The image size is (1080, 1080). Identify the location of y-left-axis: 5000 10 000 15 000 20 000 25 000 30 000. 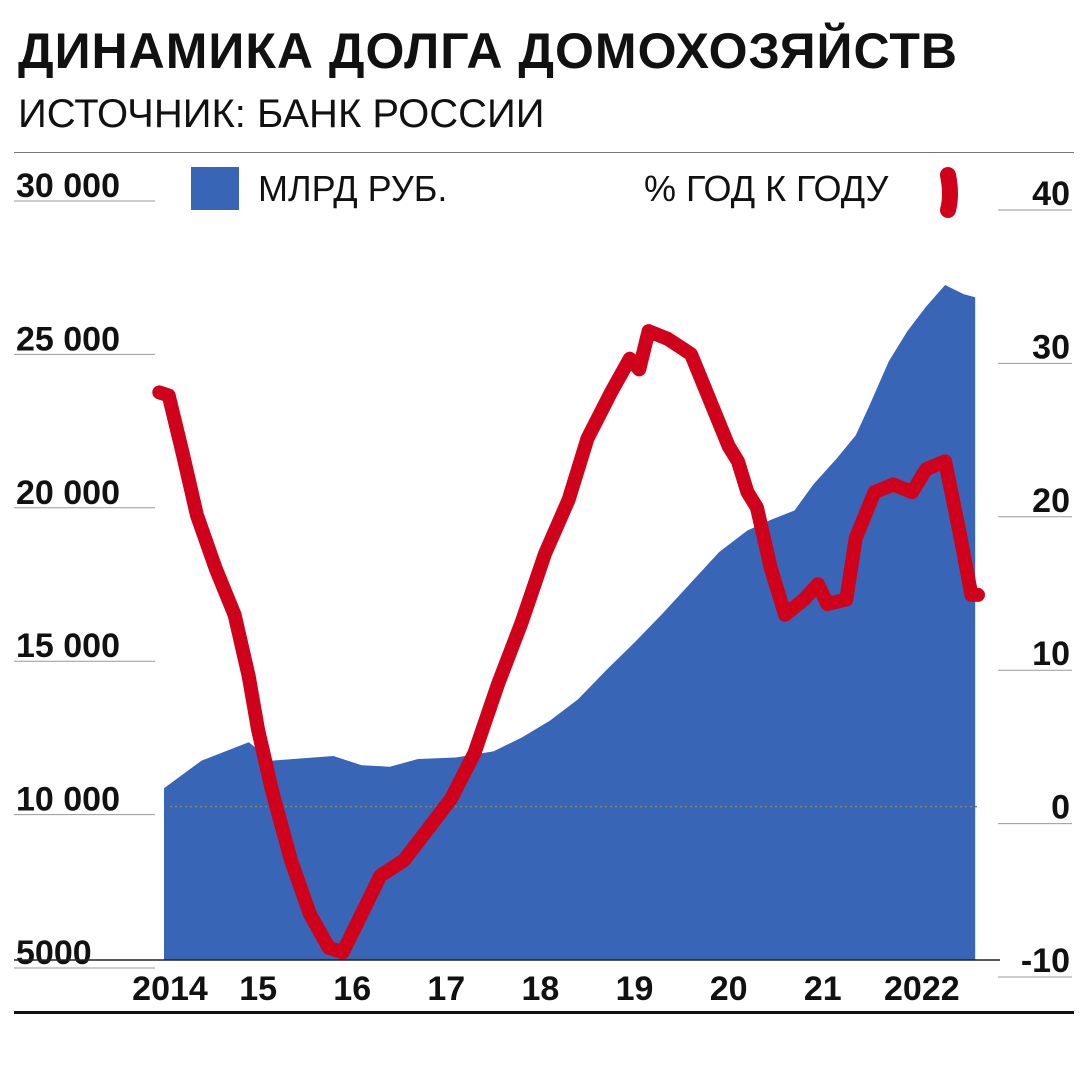
(68, 569).